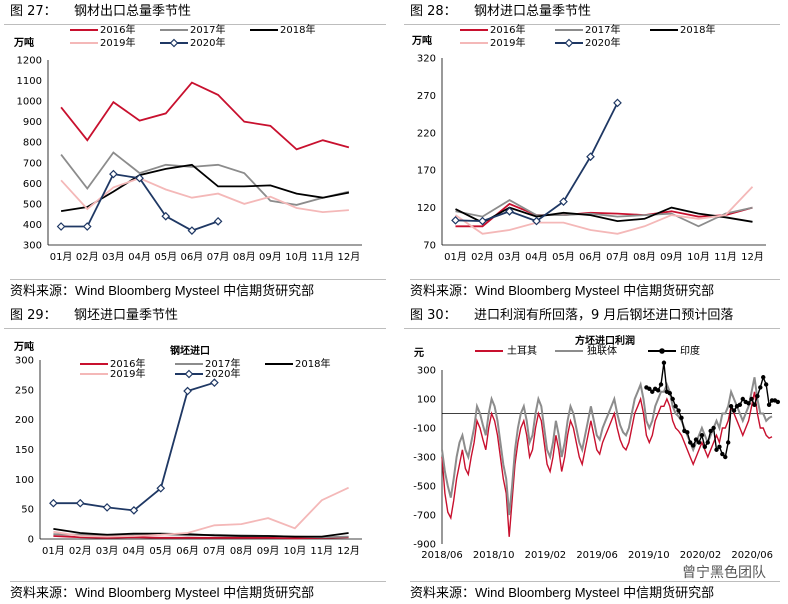 The height and width of the screenshot is (604, 788). What do you see at coordinates (442, 555) in the screenshot?
I see `x-tick-label: 2018/06` at bounding box center [442, 555].